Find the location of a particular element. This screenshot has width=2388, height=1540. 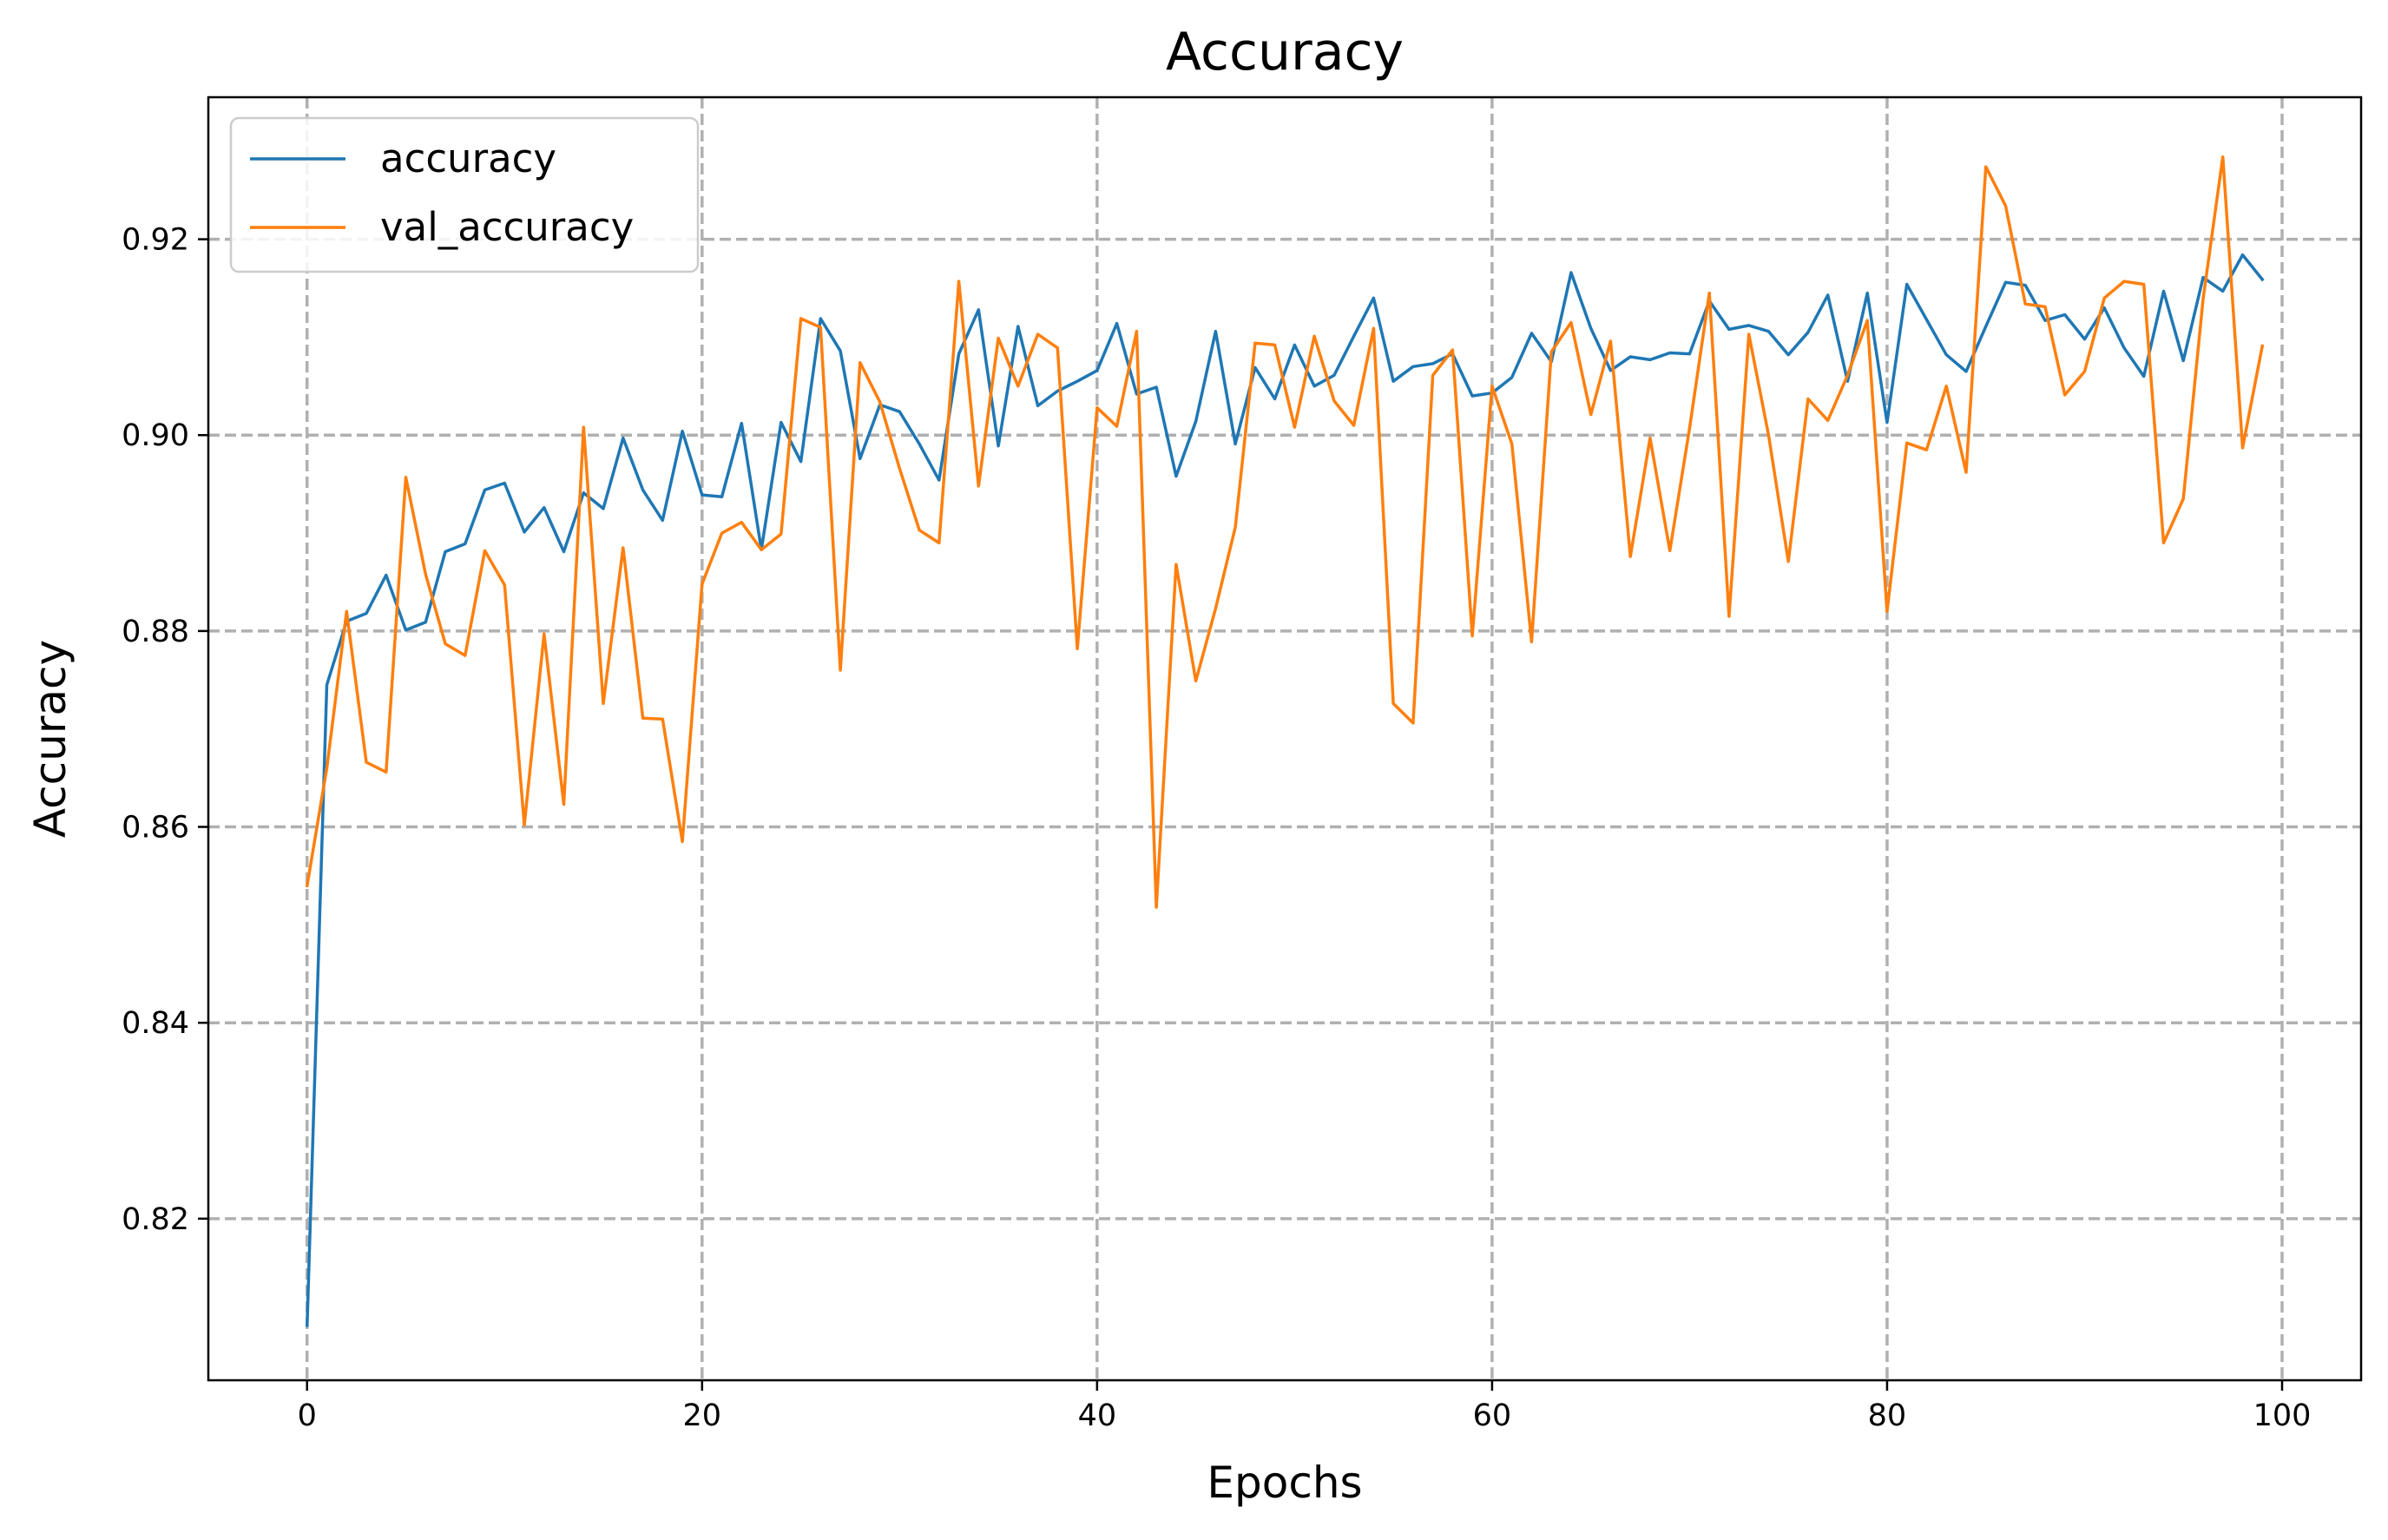

legend: accuracy val_accuracy is located at coordinates (464, 195).